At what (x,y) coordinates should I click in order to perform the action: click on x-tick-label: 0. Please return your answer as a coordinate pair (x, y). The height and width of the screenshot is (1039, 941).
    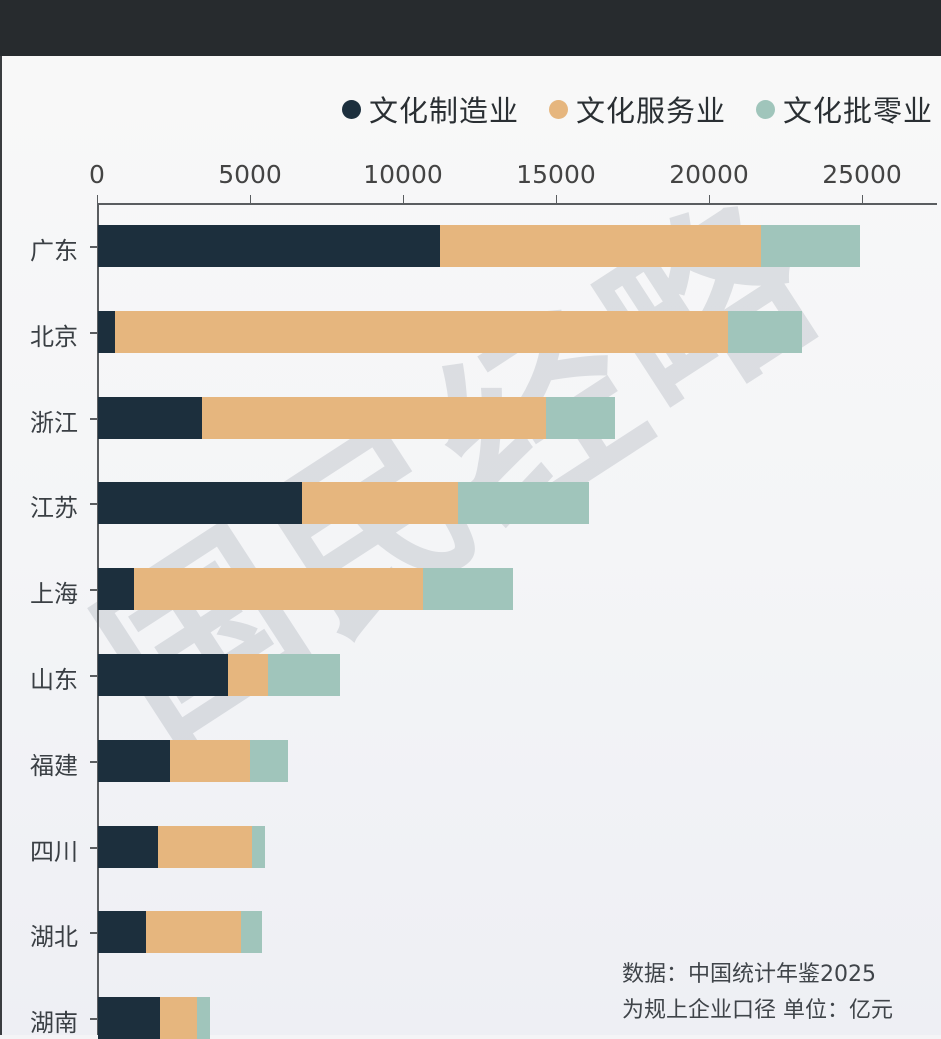
    Looking at the image, I should click on (97, 174).